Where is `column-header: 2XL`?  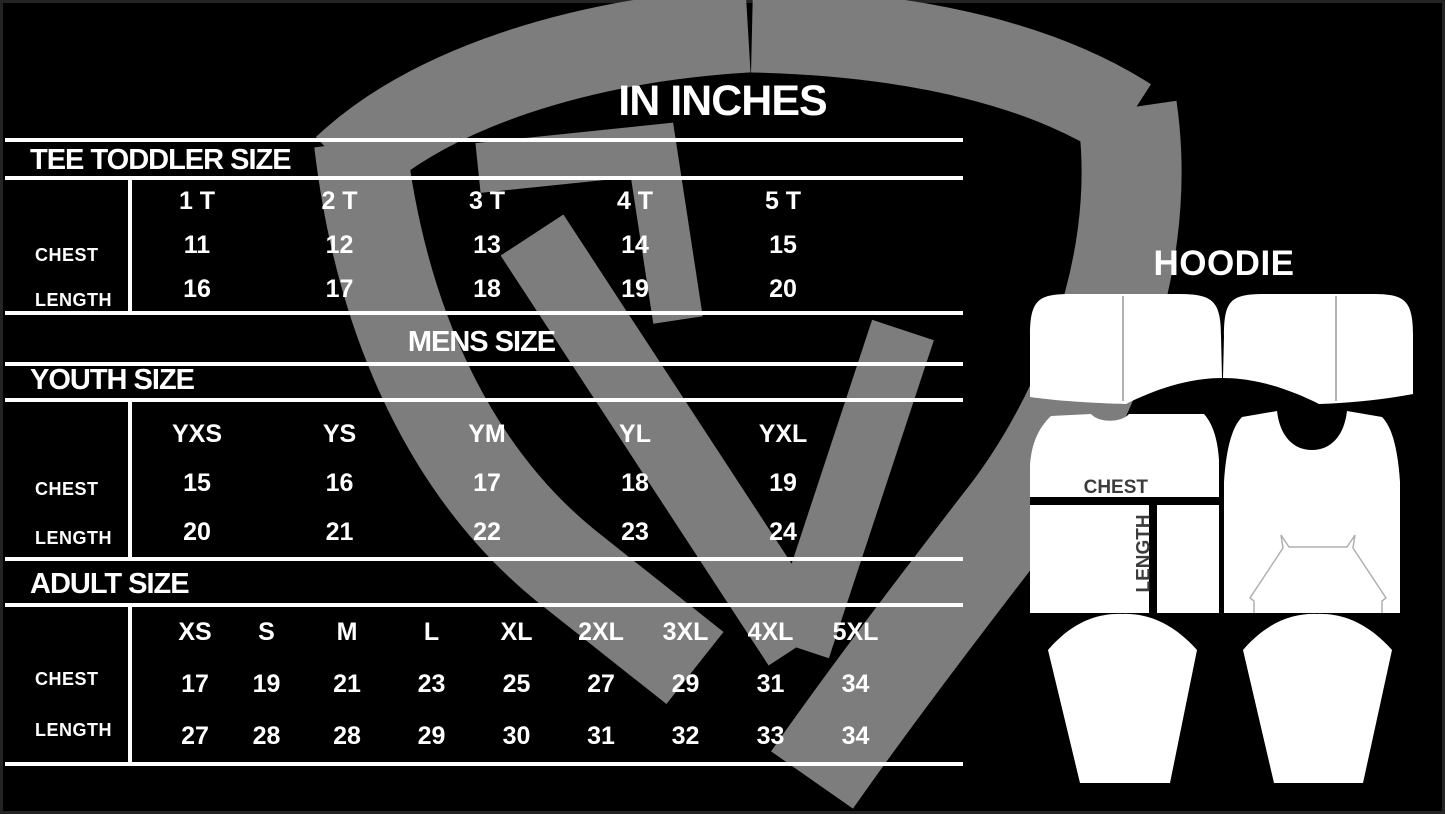
column-header: 2XL is located at coordinates (601, 632).